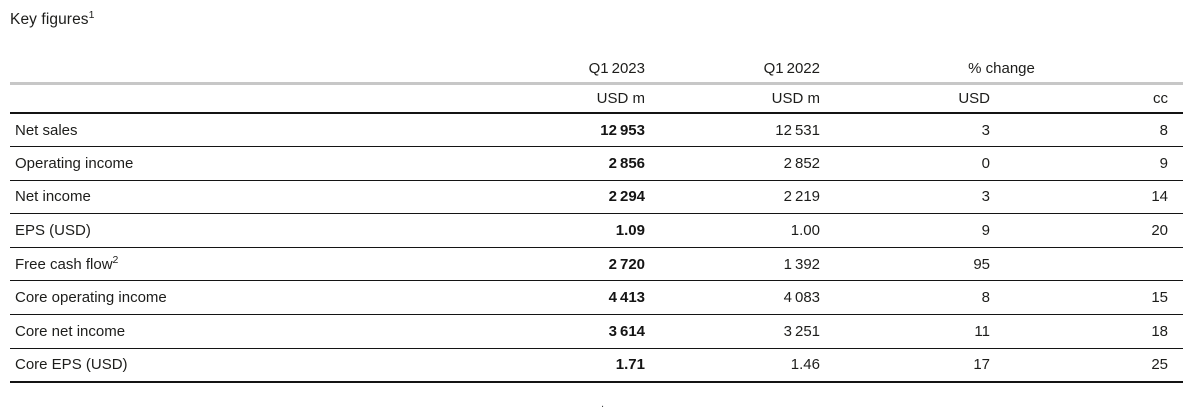  What do you see at coordinates (567, 365) in the screenshot?
I see `value-q1-2023: 1.71` at bounding box center [567, 365].